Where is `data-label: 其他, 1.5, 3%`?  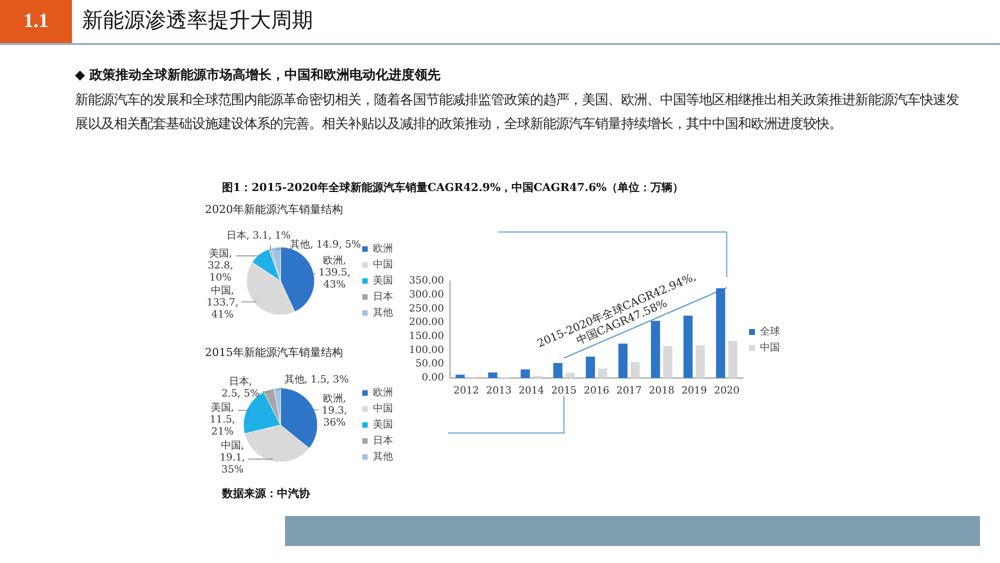 data-label: 其他, 1.5, 3% is located at coordinates (316, 380).